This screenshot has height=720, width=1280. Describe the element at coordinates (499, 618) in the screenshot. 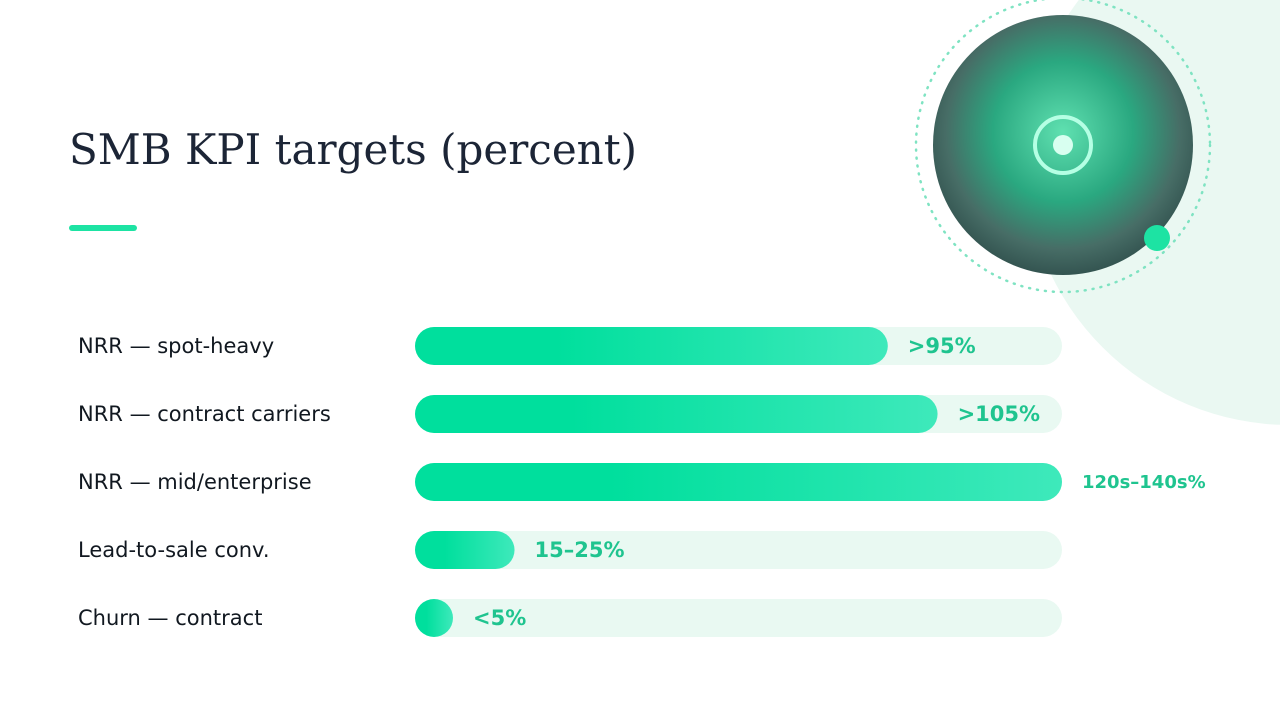

I see `value-label: <5%` at that location.